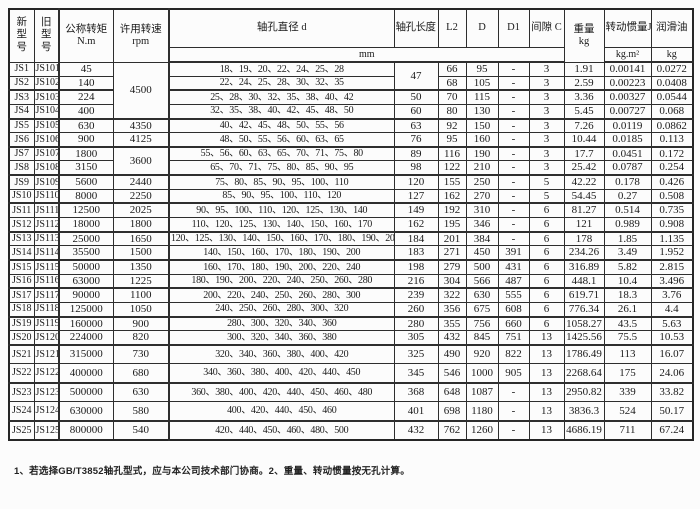  Describe the element at coordinates (584, 140) in the screenshot. I see `cell-weight: 10.44` at that location.